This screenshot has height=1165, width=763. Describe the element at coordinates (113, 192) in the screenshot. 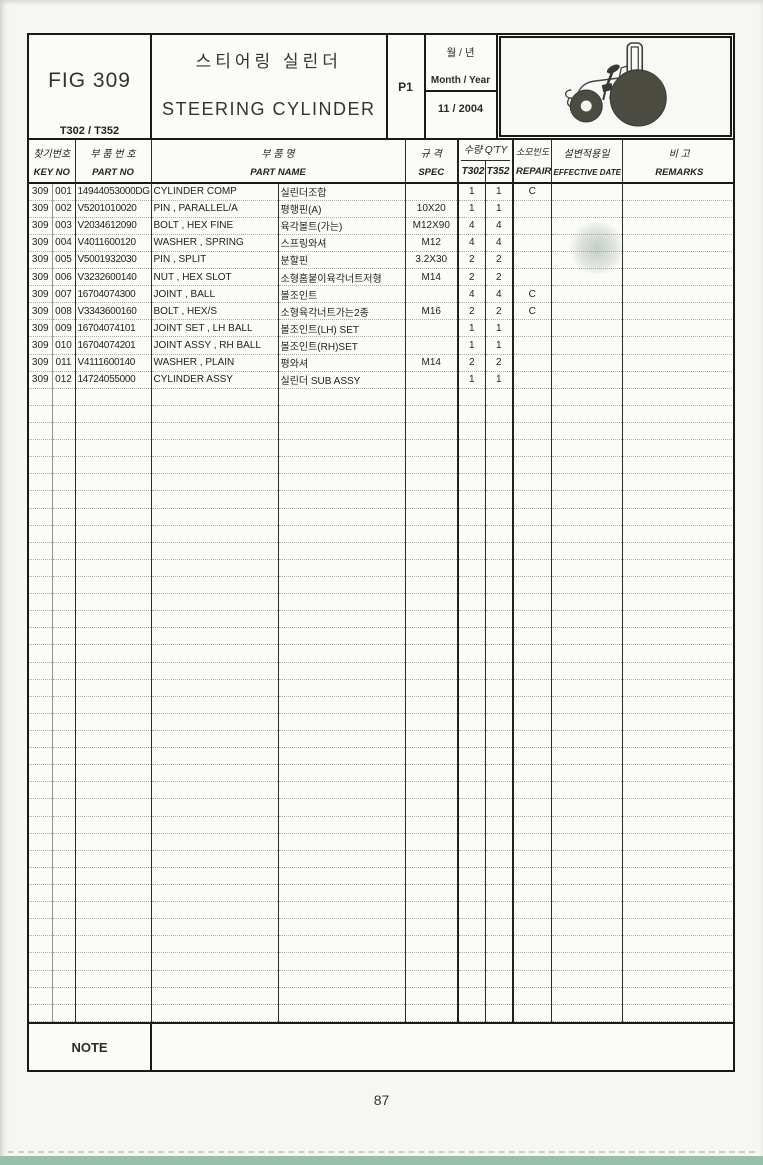

I see `cell-part-no: 14944053000DG` at that location.